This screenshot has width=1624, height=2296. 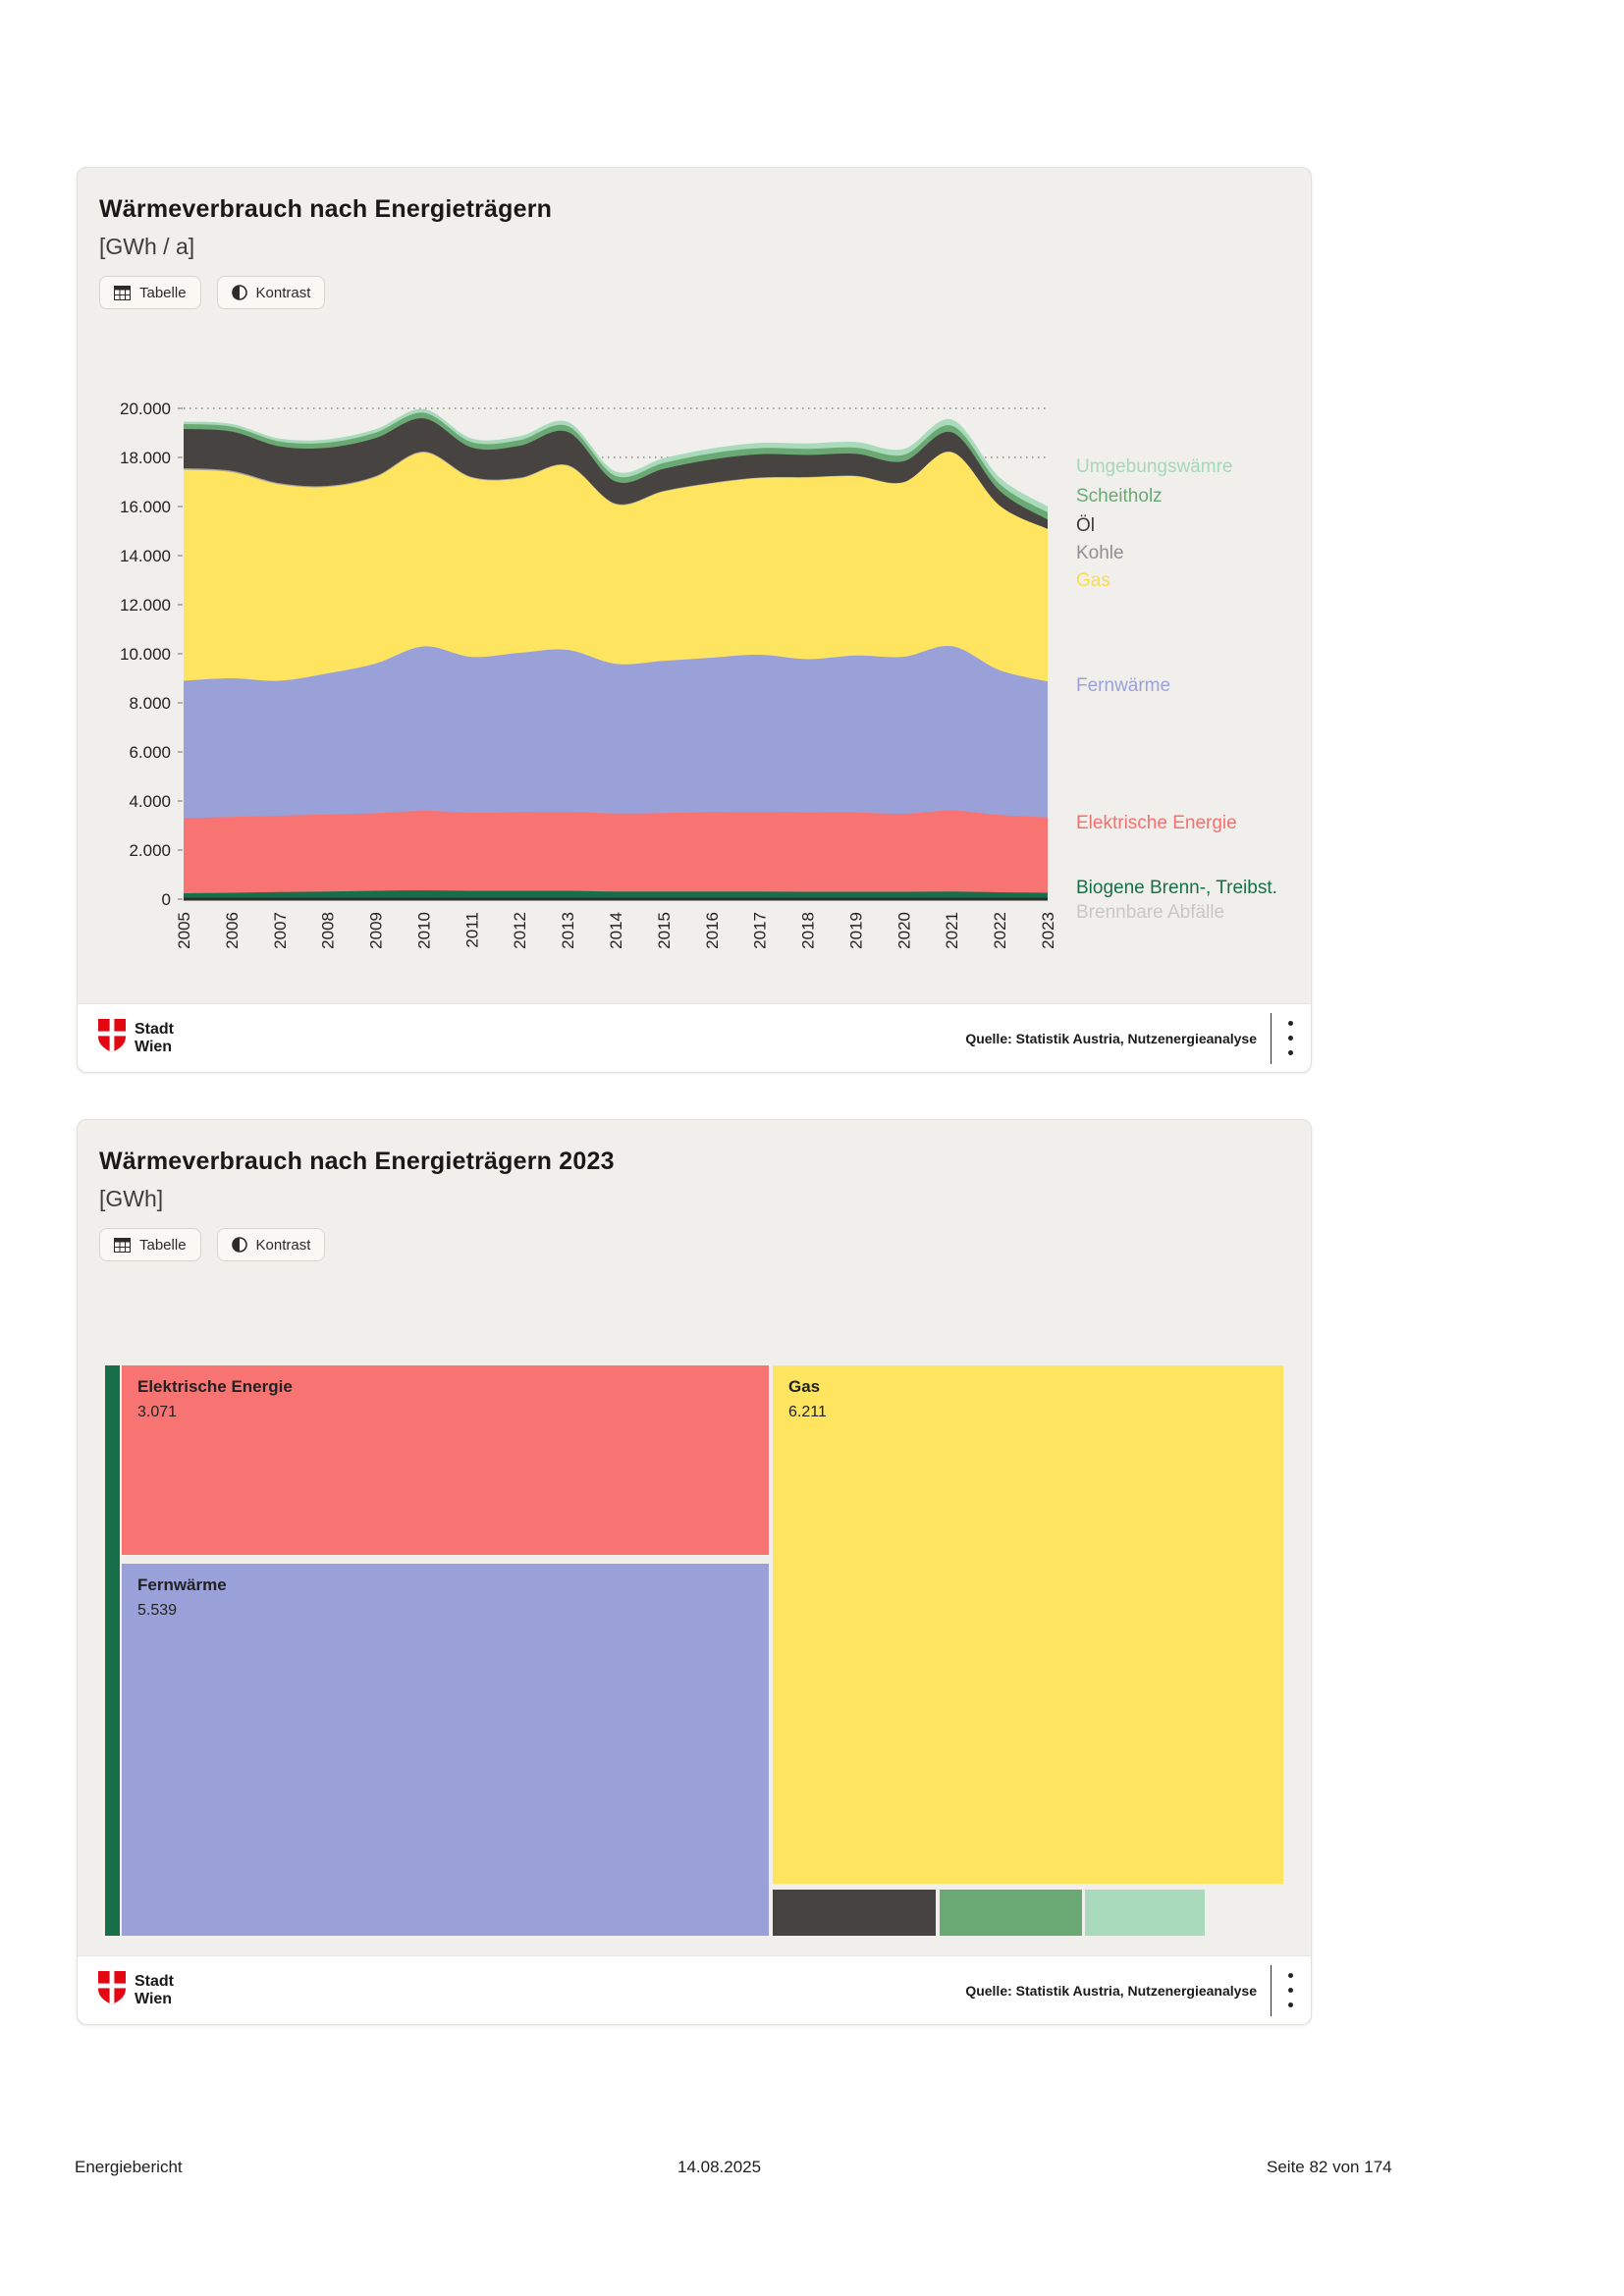 What do you see at coordinates (1154, 466) in the screenshot?
I see `legend-umgebungswaerme: Umgebungswämre` at bounding box center [1154, 466].